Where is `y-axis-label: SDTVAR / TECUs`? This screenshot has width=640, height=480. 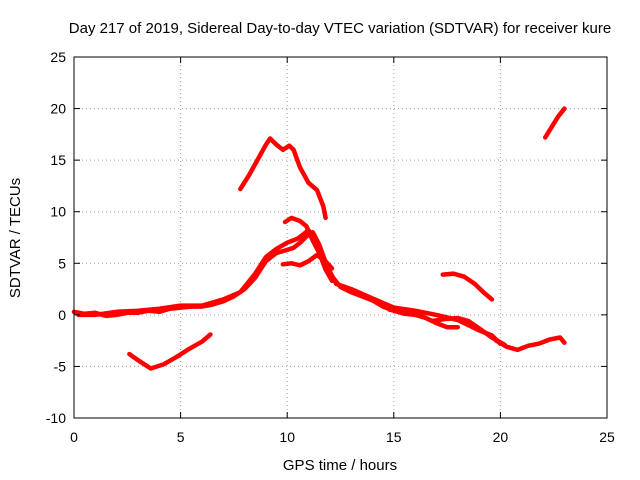
y-axis-label: SDTVAR / TECUs is located at coordinates (15, 238).